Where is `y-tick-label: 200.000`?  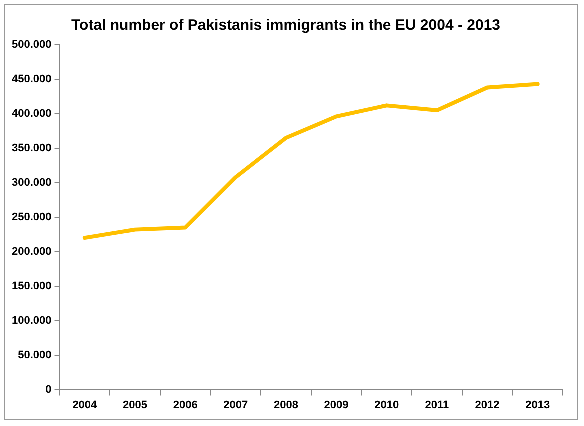 y-tick-label: 200.000 is located at coordinates (32, 252).